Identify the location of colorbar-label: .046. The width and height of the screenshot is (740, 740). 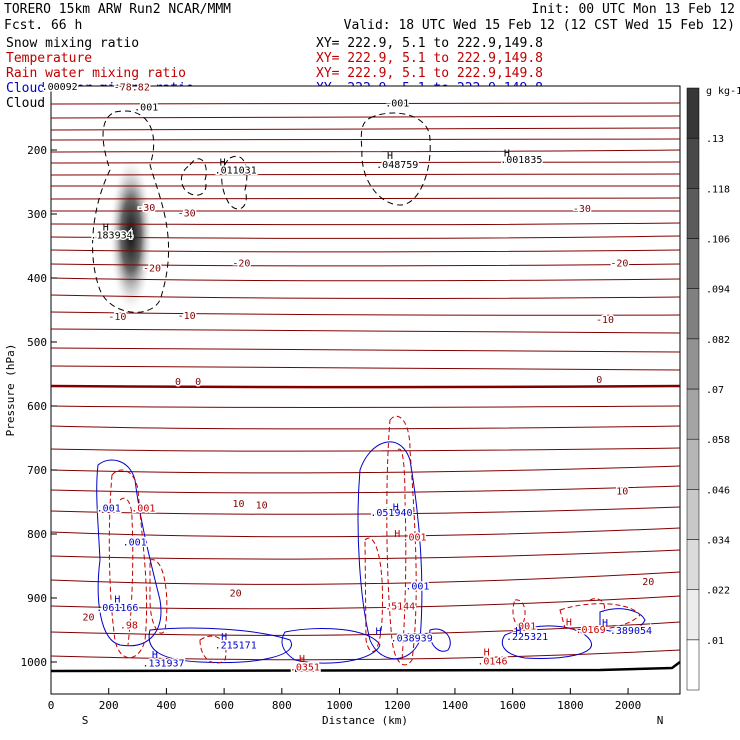
(718, 490).